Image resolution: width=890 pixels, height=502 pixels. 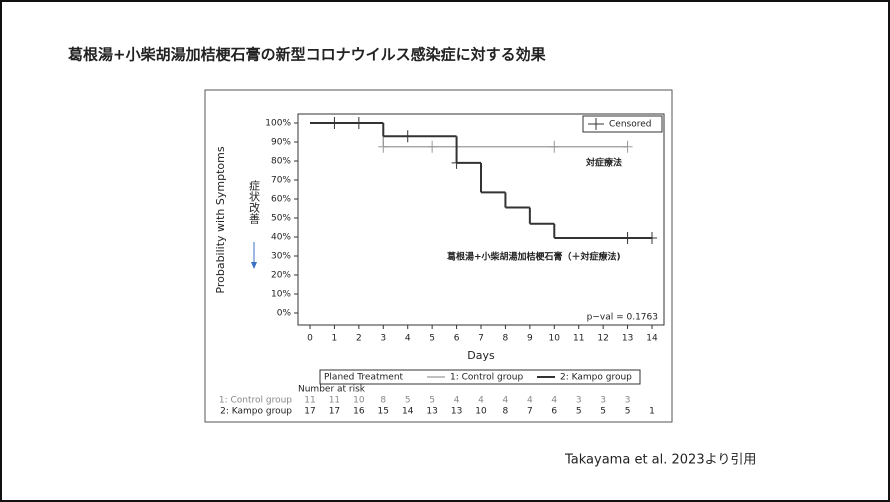 What do you see at coordinates (530, 412) in the screenshot?
I see `risk-count: 7` at bounding box center [530, 412].